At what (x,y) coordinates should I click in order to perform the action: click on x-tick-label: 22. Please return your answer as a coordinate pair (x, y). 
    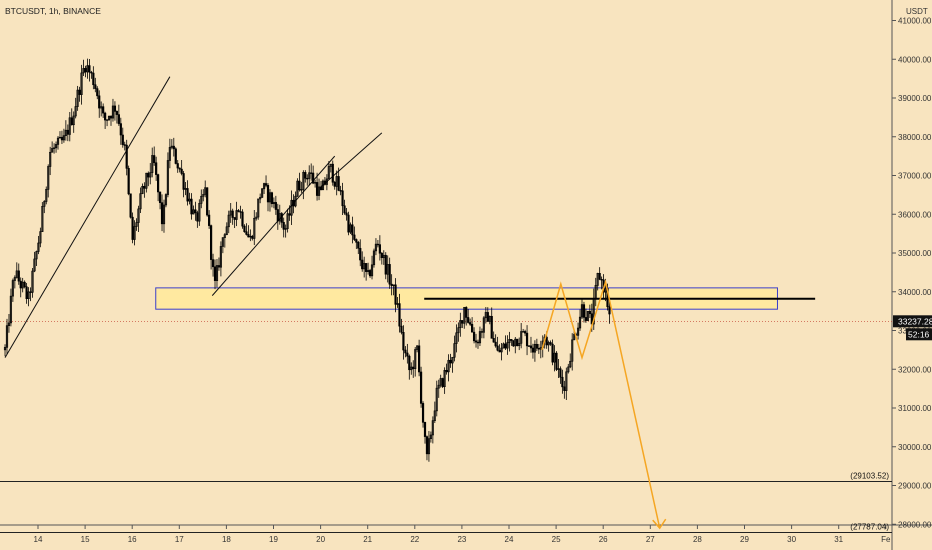
    Looking at the image, I should click on (414, 539).